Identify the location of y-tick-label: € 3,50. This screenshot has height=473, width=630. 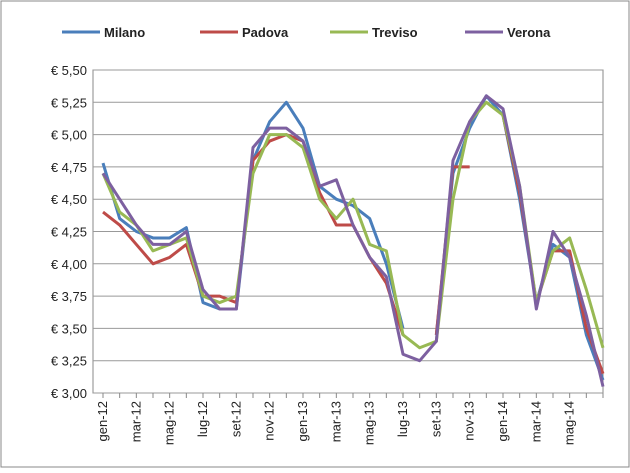
(69, 328).